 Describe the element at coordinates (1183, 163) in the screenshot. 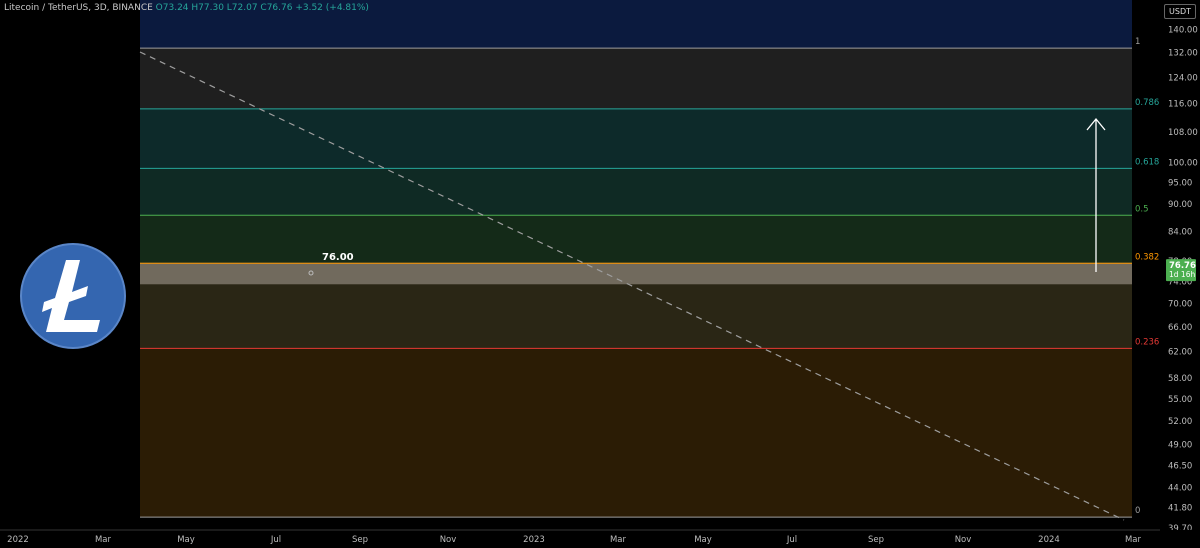

I see `y-tick-label: 100.00` at that location.